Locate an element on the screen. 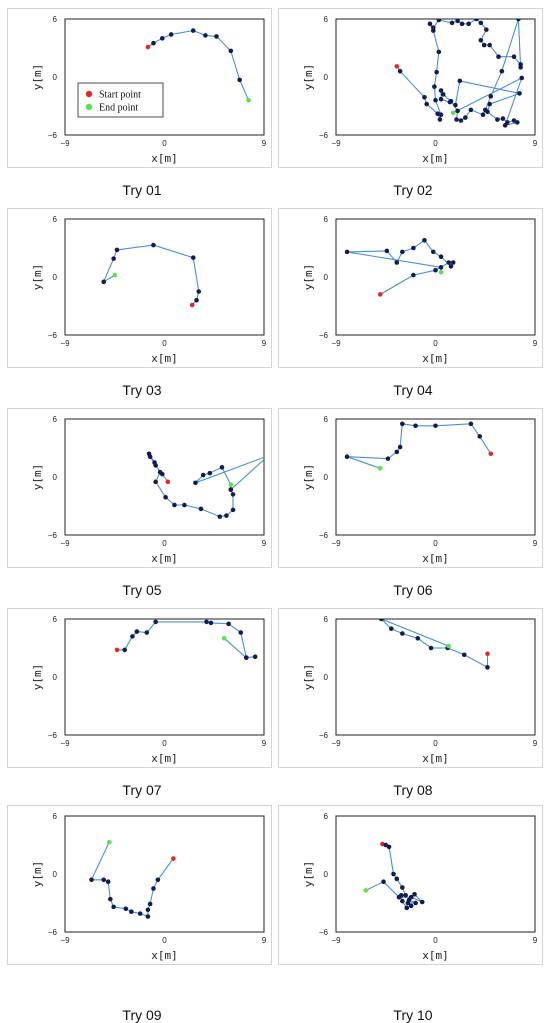 The width and height of the screenshot is (550, 1023). trial-caption: Try 07 is located at coordinates (142, 790).